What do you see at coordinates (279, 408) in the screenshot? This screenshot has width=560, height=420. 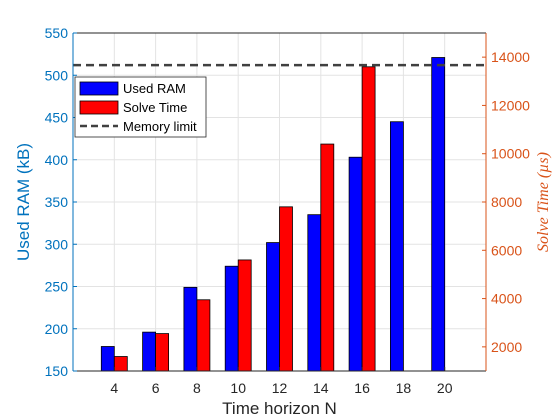 I see `x-axis-label: Time horizon N` at bounding box center [279, 408].